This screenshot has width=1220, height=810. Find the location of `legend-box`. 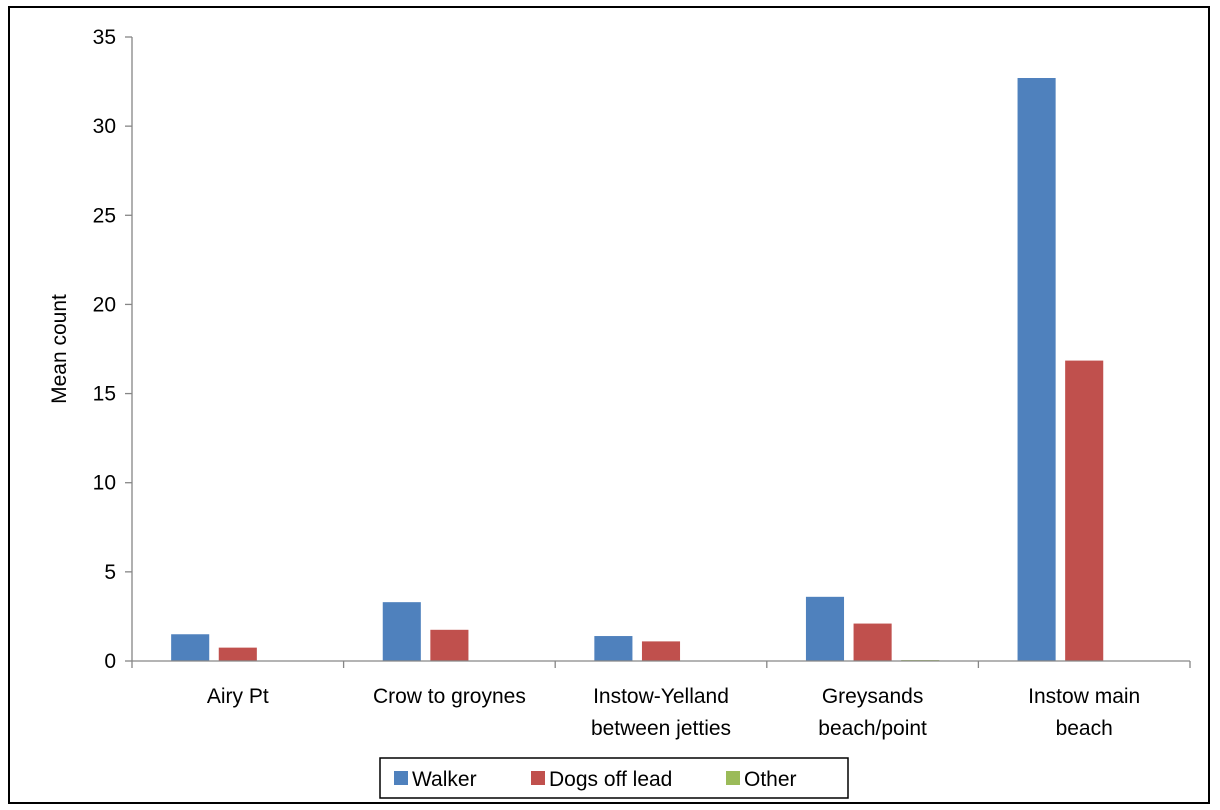

legend-box is located at coordinates (614, 778).